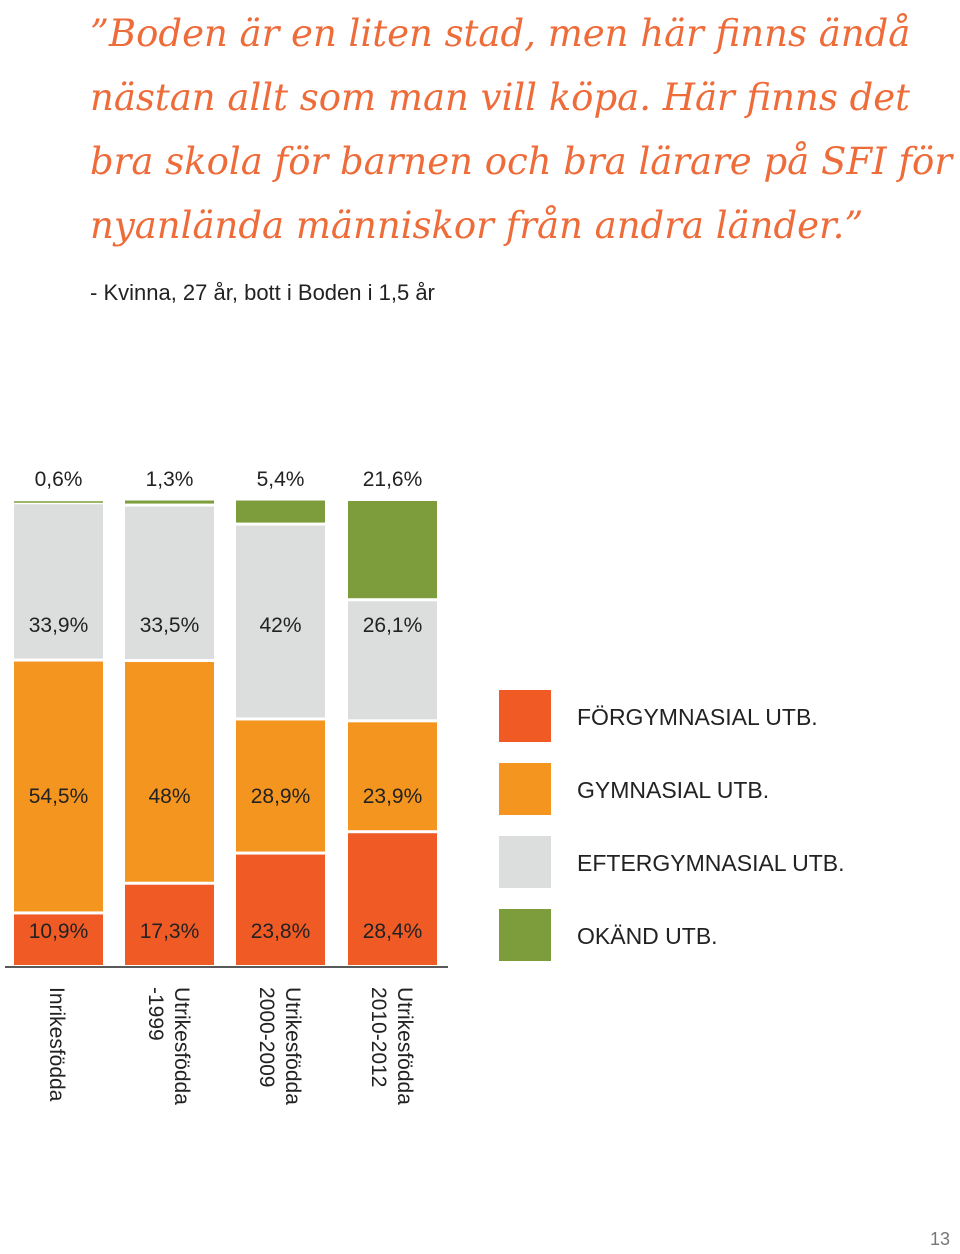 The width and height of the screenshot is (960, 1254). Describe the element at coordinates (59, 625) in the screenshot. I see `data-label: 33,9%` at that location.